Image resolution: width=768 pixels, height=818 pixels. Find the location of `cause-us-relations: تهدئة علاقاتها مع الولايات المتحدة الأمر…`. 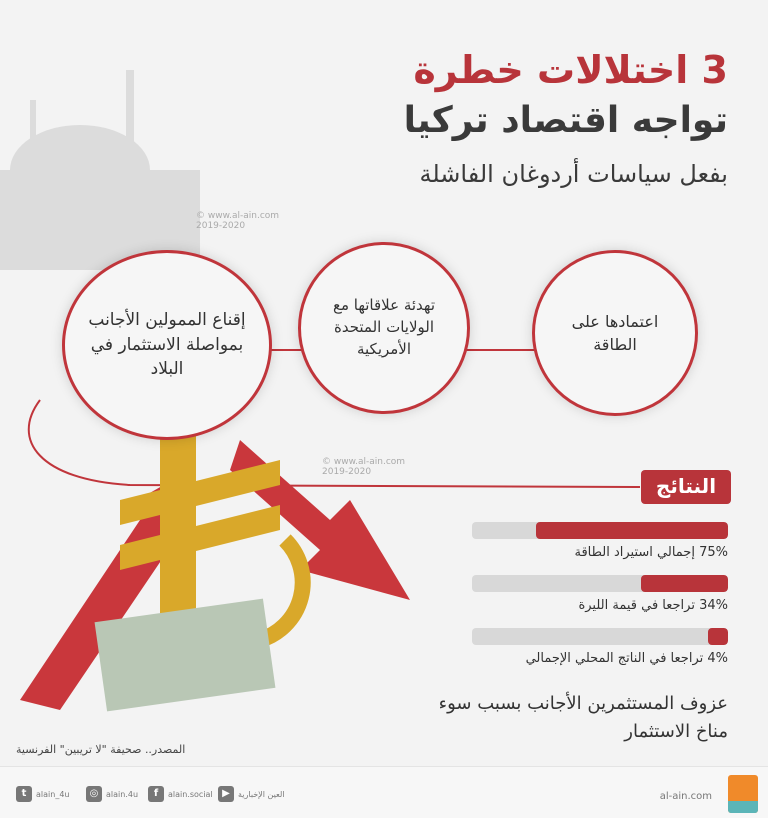

cause-us-relations: تهدئة علاقاتها مع الولايات المتحدة الأمر… is located at coordinates (384, 328).